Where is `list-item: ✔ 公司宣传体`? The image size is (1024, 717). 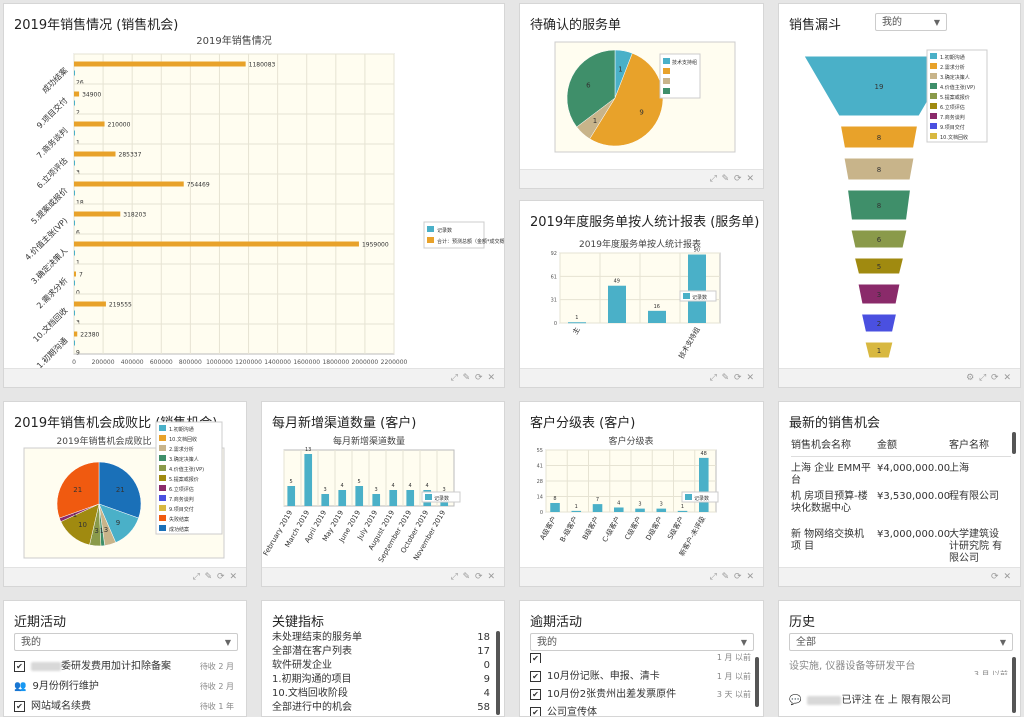 list-item: ✔ 公司宣传体 is located at coordinates (640, 710).